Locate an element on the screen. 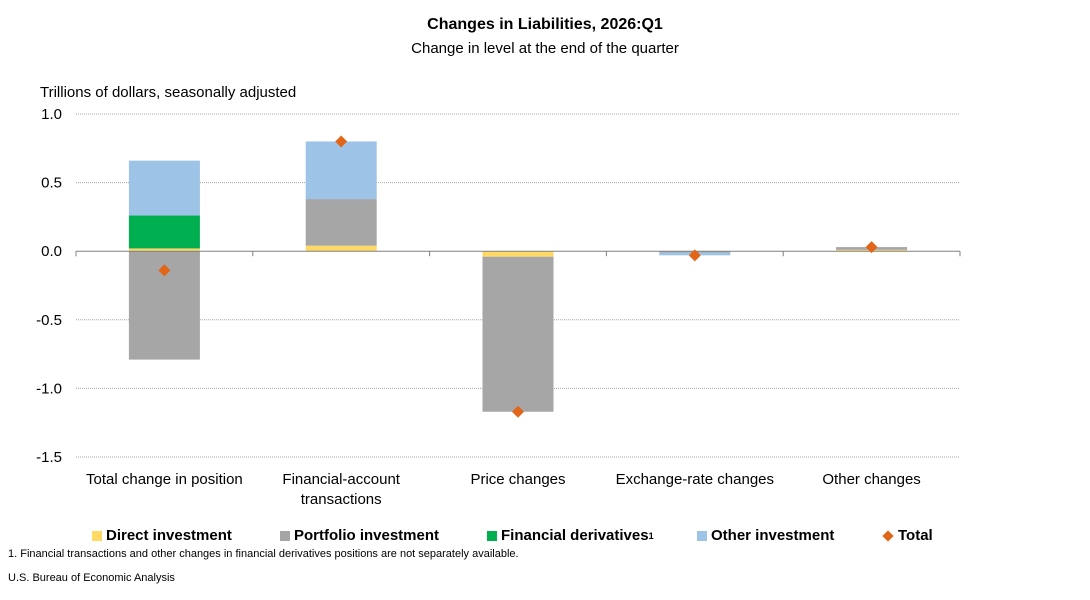  legend-label-total: Total is located at coordinates (915, 535).